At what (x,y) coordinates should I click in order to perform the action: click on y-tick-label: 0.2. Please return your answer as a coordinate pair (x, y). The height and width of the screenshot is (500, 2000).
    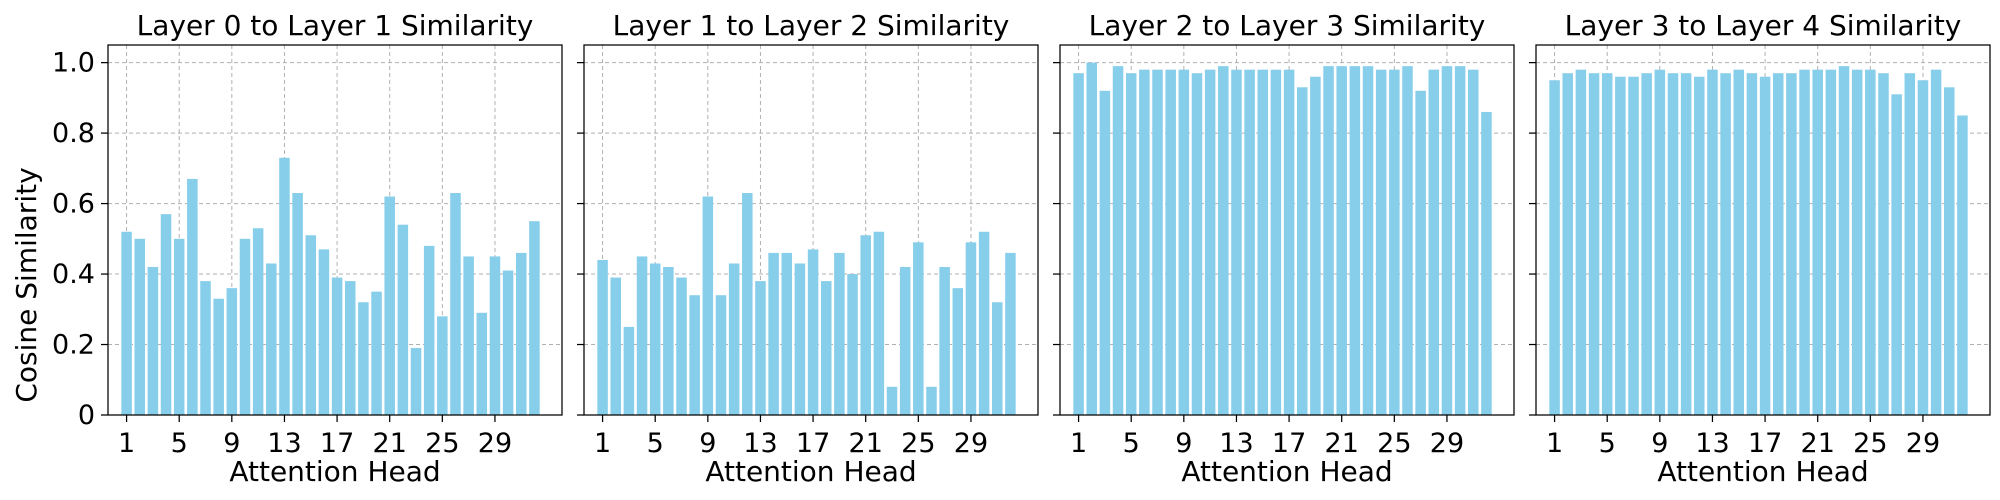
    Looking at the image, I should click on (73, 345).